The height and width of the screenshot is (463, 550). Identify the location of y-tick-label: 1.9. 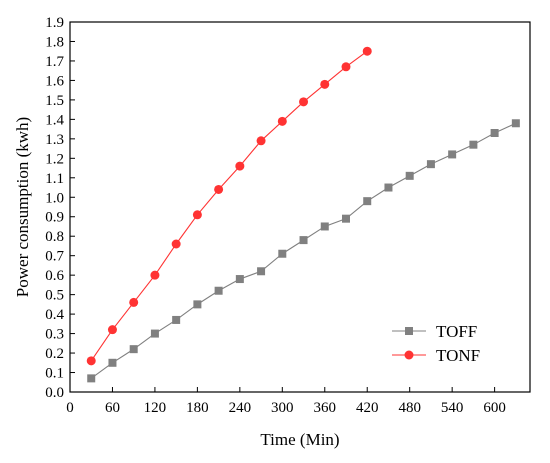
(54, 23).